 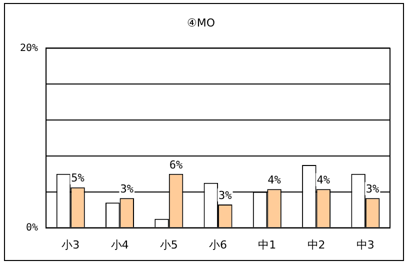 What do you see at coordinates (267, 245) in the screenshot?
I see `x-tick-label: 中1` at bounding box center [267, 245].